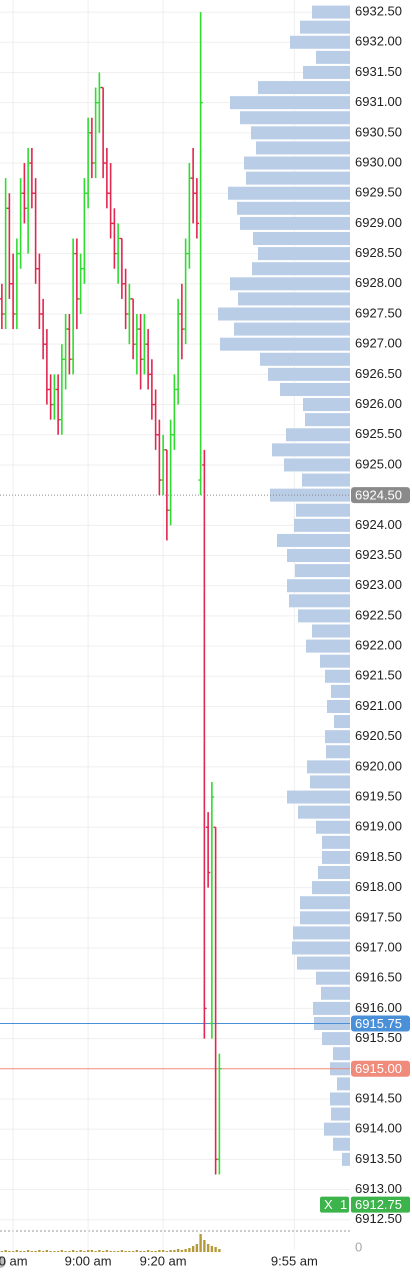 This screenshot has width=412, height=1283. I want to click on x-tick-label: 9:00 am, so click(88, 1260).